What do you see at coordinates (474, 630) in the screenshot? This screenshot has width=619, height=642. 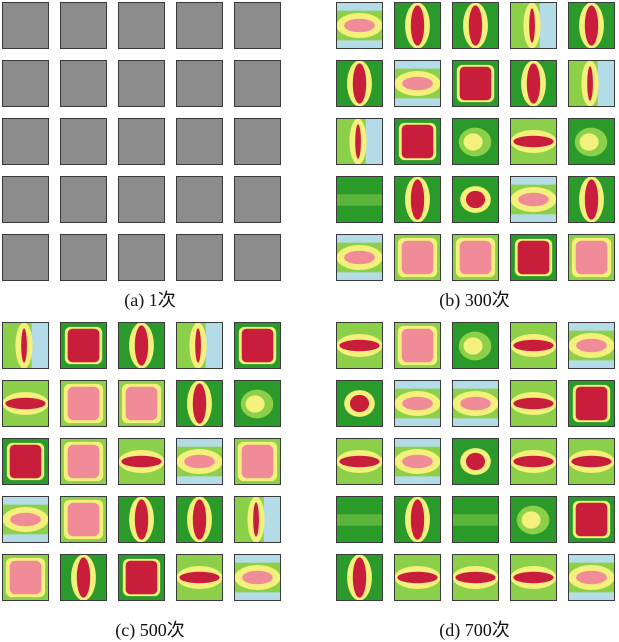 I see `caption-d: (d) 700次` at bounding box center [474, 630].